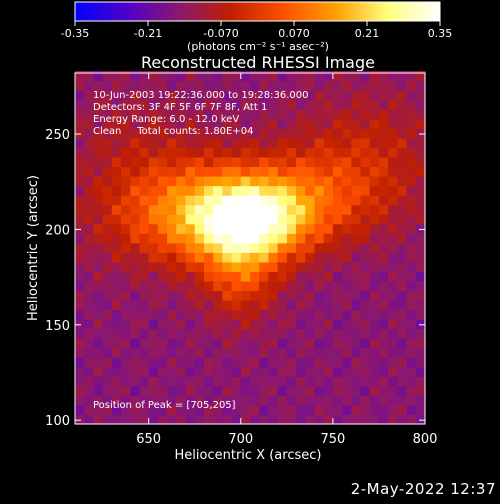 The height and width of the screenshot is (504, 500). I want to click on y-tick-label: 200, so click(57, 230).